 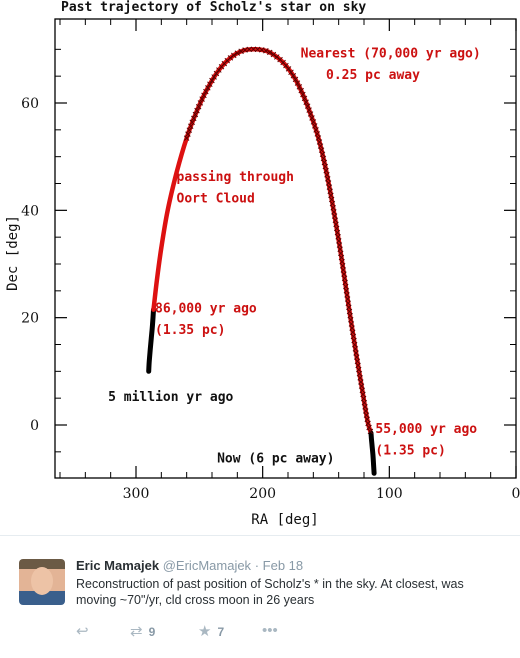 I want to click on avatar, so click(x=42, y=582).